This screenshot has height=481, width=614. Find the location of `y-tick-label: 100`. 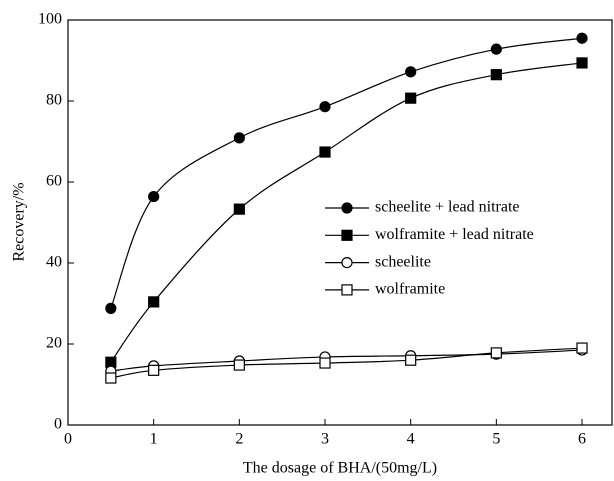

y-tick-label: 100 is located at coordinates (50, 19).